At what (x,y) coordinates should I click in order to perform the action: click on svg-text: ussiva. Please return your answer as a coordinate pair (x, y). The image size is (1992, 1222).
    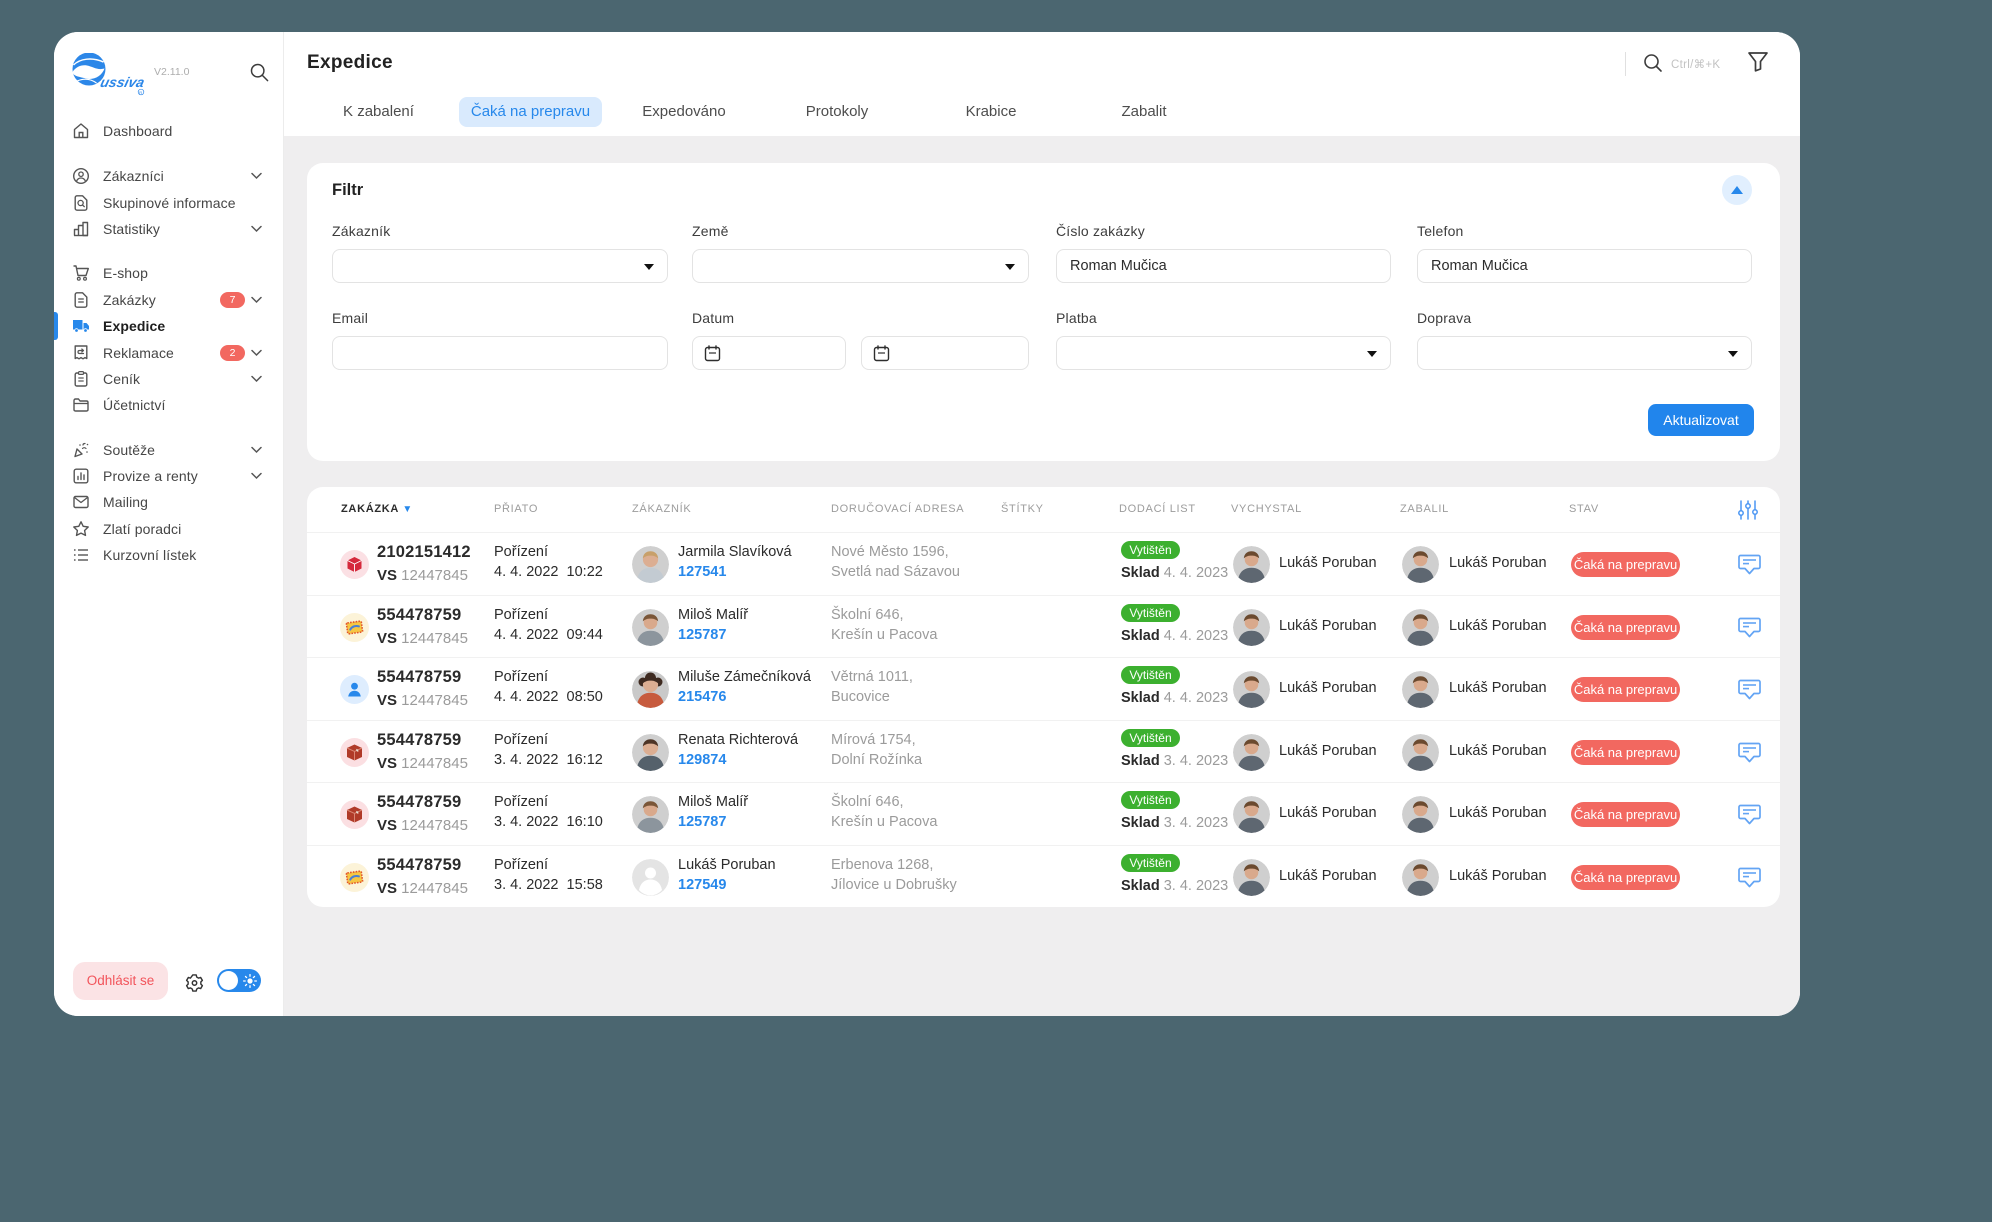
    Looking at the image, I should click on (123, 83).